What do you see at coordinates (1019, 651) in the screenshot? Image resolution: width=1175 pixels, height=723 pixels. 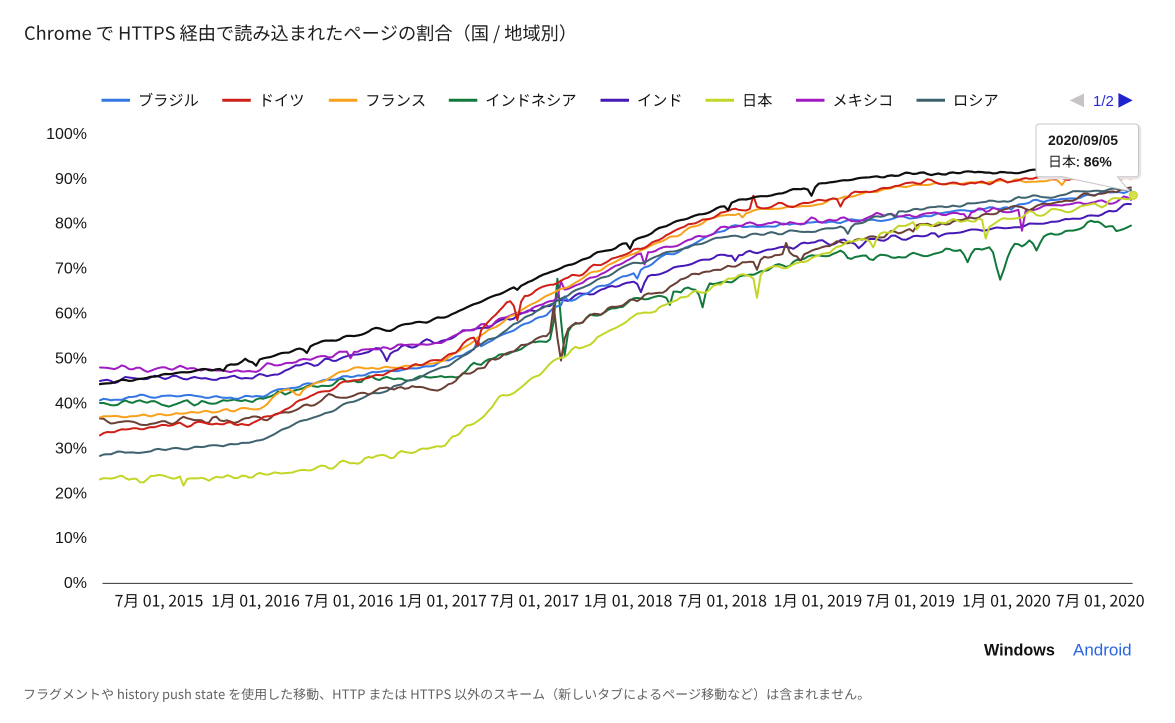 I see `svg-text: Windows` at bounding box center [1019, 651].